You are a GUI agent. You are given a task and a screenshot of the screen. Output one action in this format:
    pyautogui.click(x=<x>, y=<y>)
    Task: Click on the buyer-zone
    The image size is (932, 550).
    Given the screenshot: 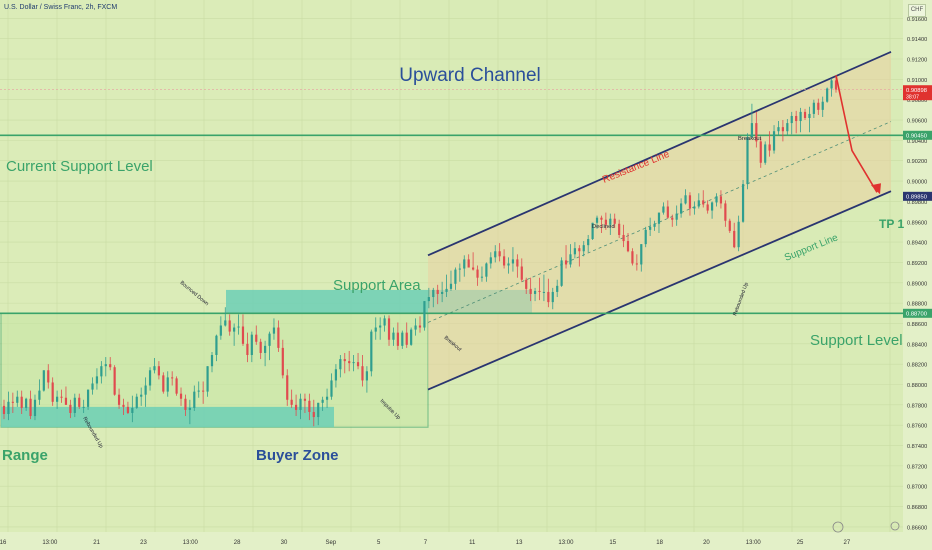 What is the action you would take?
    pyautogui.click(x=167, y=417)
    